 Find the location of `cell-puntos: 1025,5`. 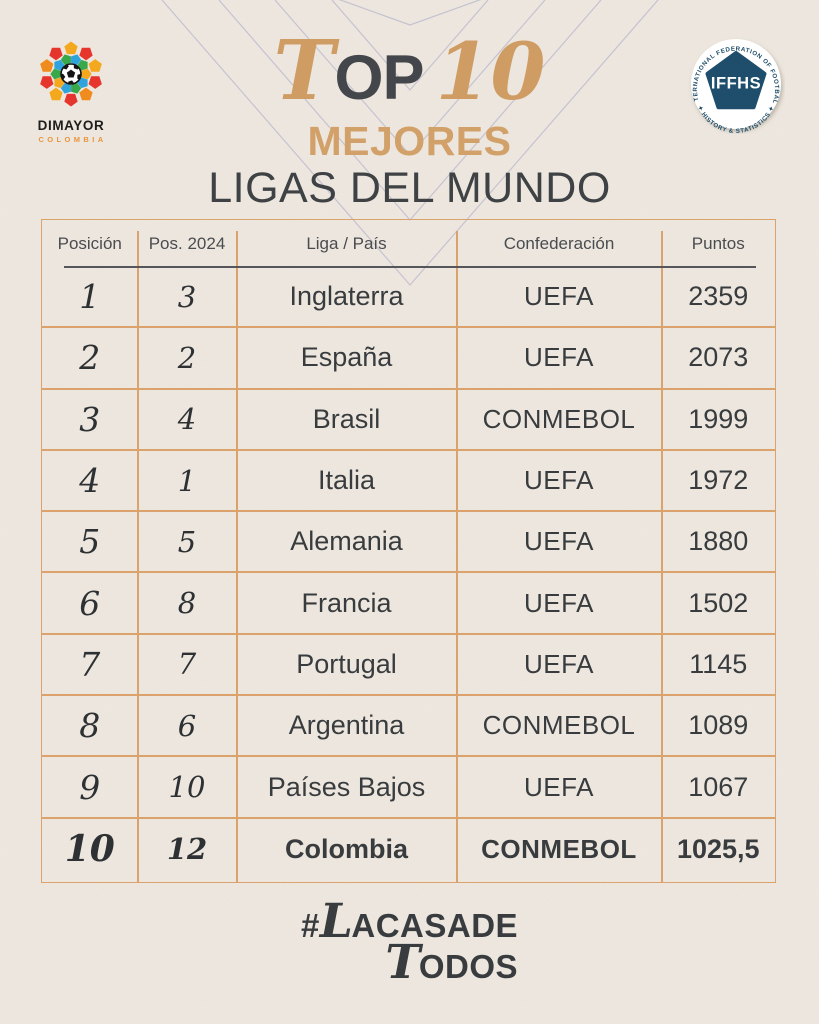

cell-puntos: 1025,5 is located at coordinates (718, 848).